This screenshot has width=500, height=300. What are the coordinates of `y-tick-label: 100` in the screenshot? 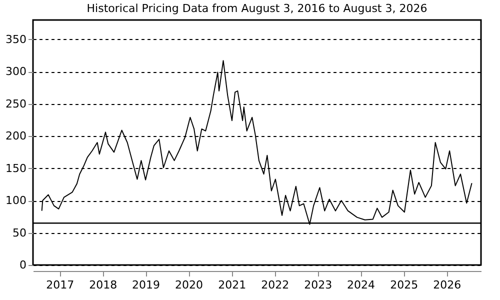 It's located at (16, 201).